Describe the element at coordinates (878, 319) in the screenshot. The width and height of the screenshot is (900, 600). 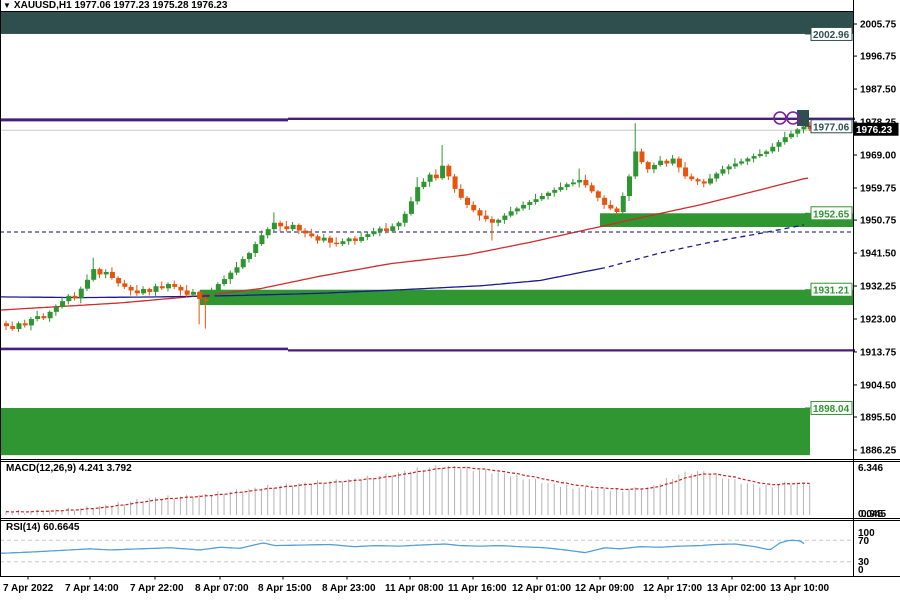
I see `price-tick-label: 1923.00` at that location.